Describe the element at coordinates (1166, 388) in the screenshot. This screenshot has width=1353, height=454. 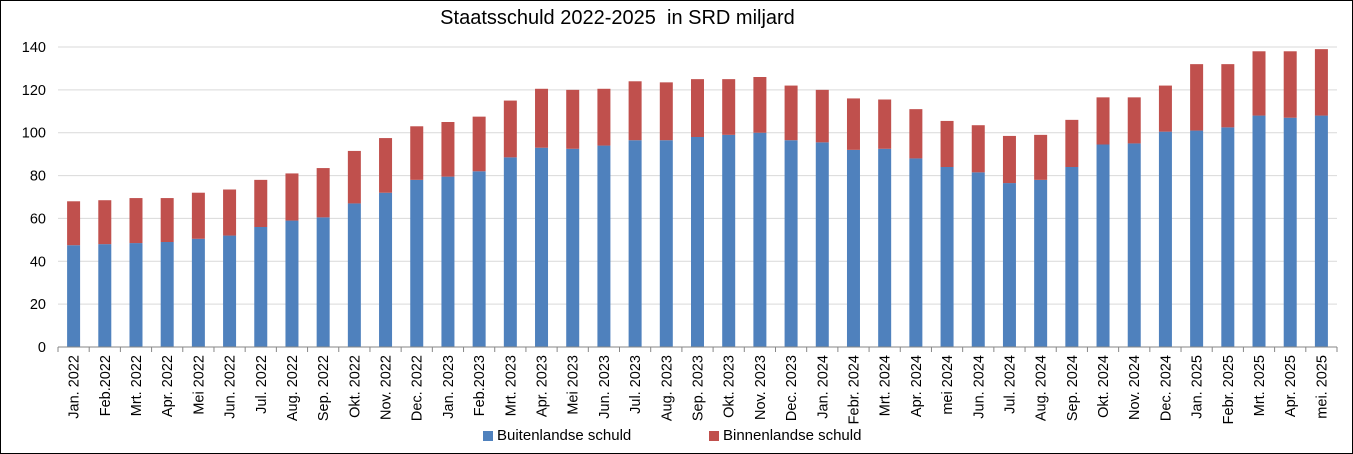
I see `x-tick-label: Dec. 2024` at that location.